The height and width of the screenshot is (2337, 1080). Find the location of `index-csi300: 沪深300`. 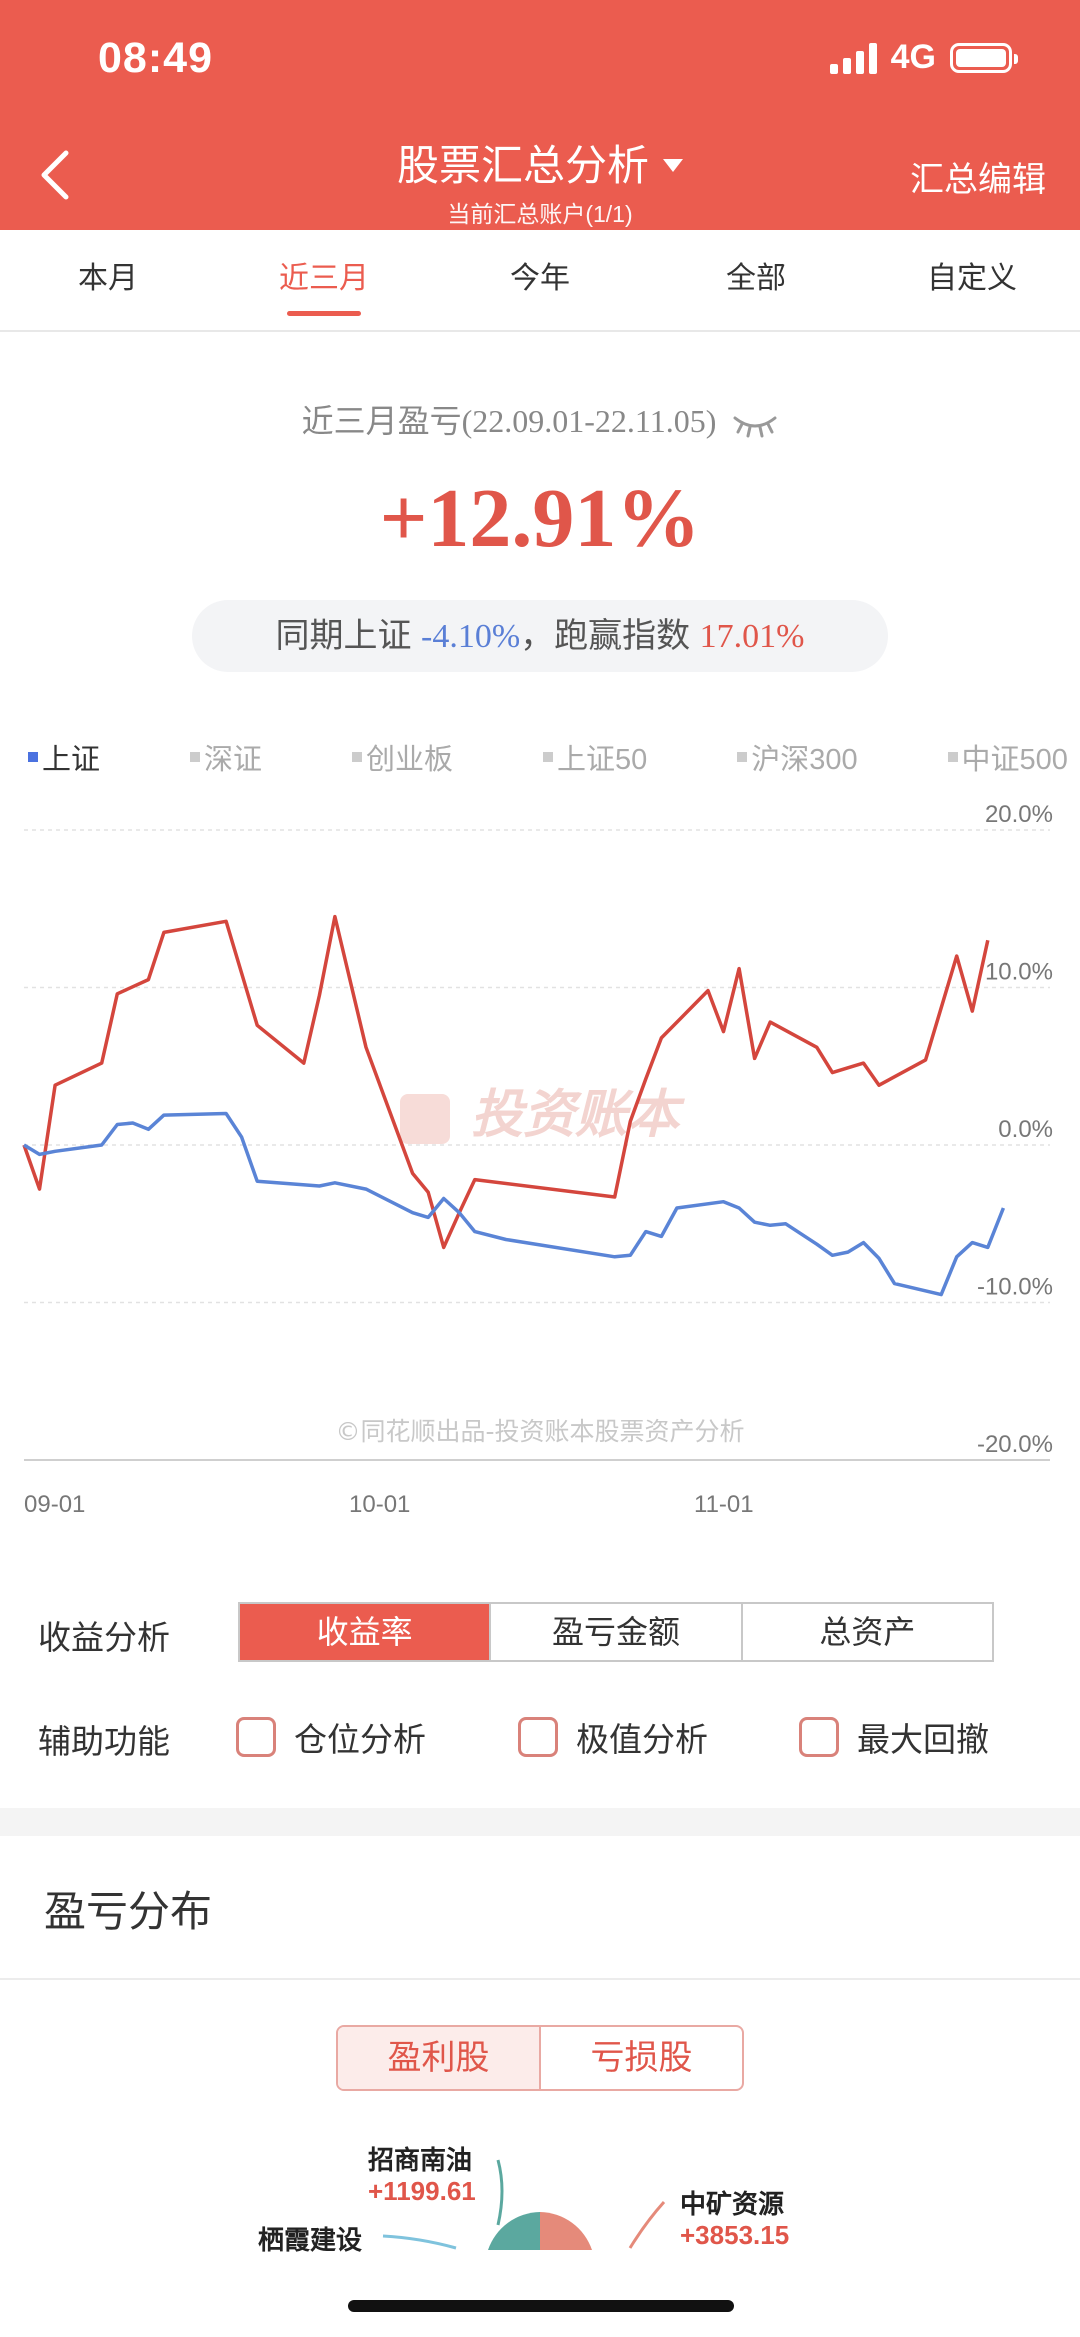

index-csi300: 沪深300 is located at coordinates (797, 757).